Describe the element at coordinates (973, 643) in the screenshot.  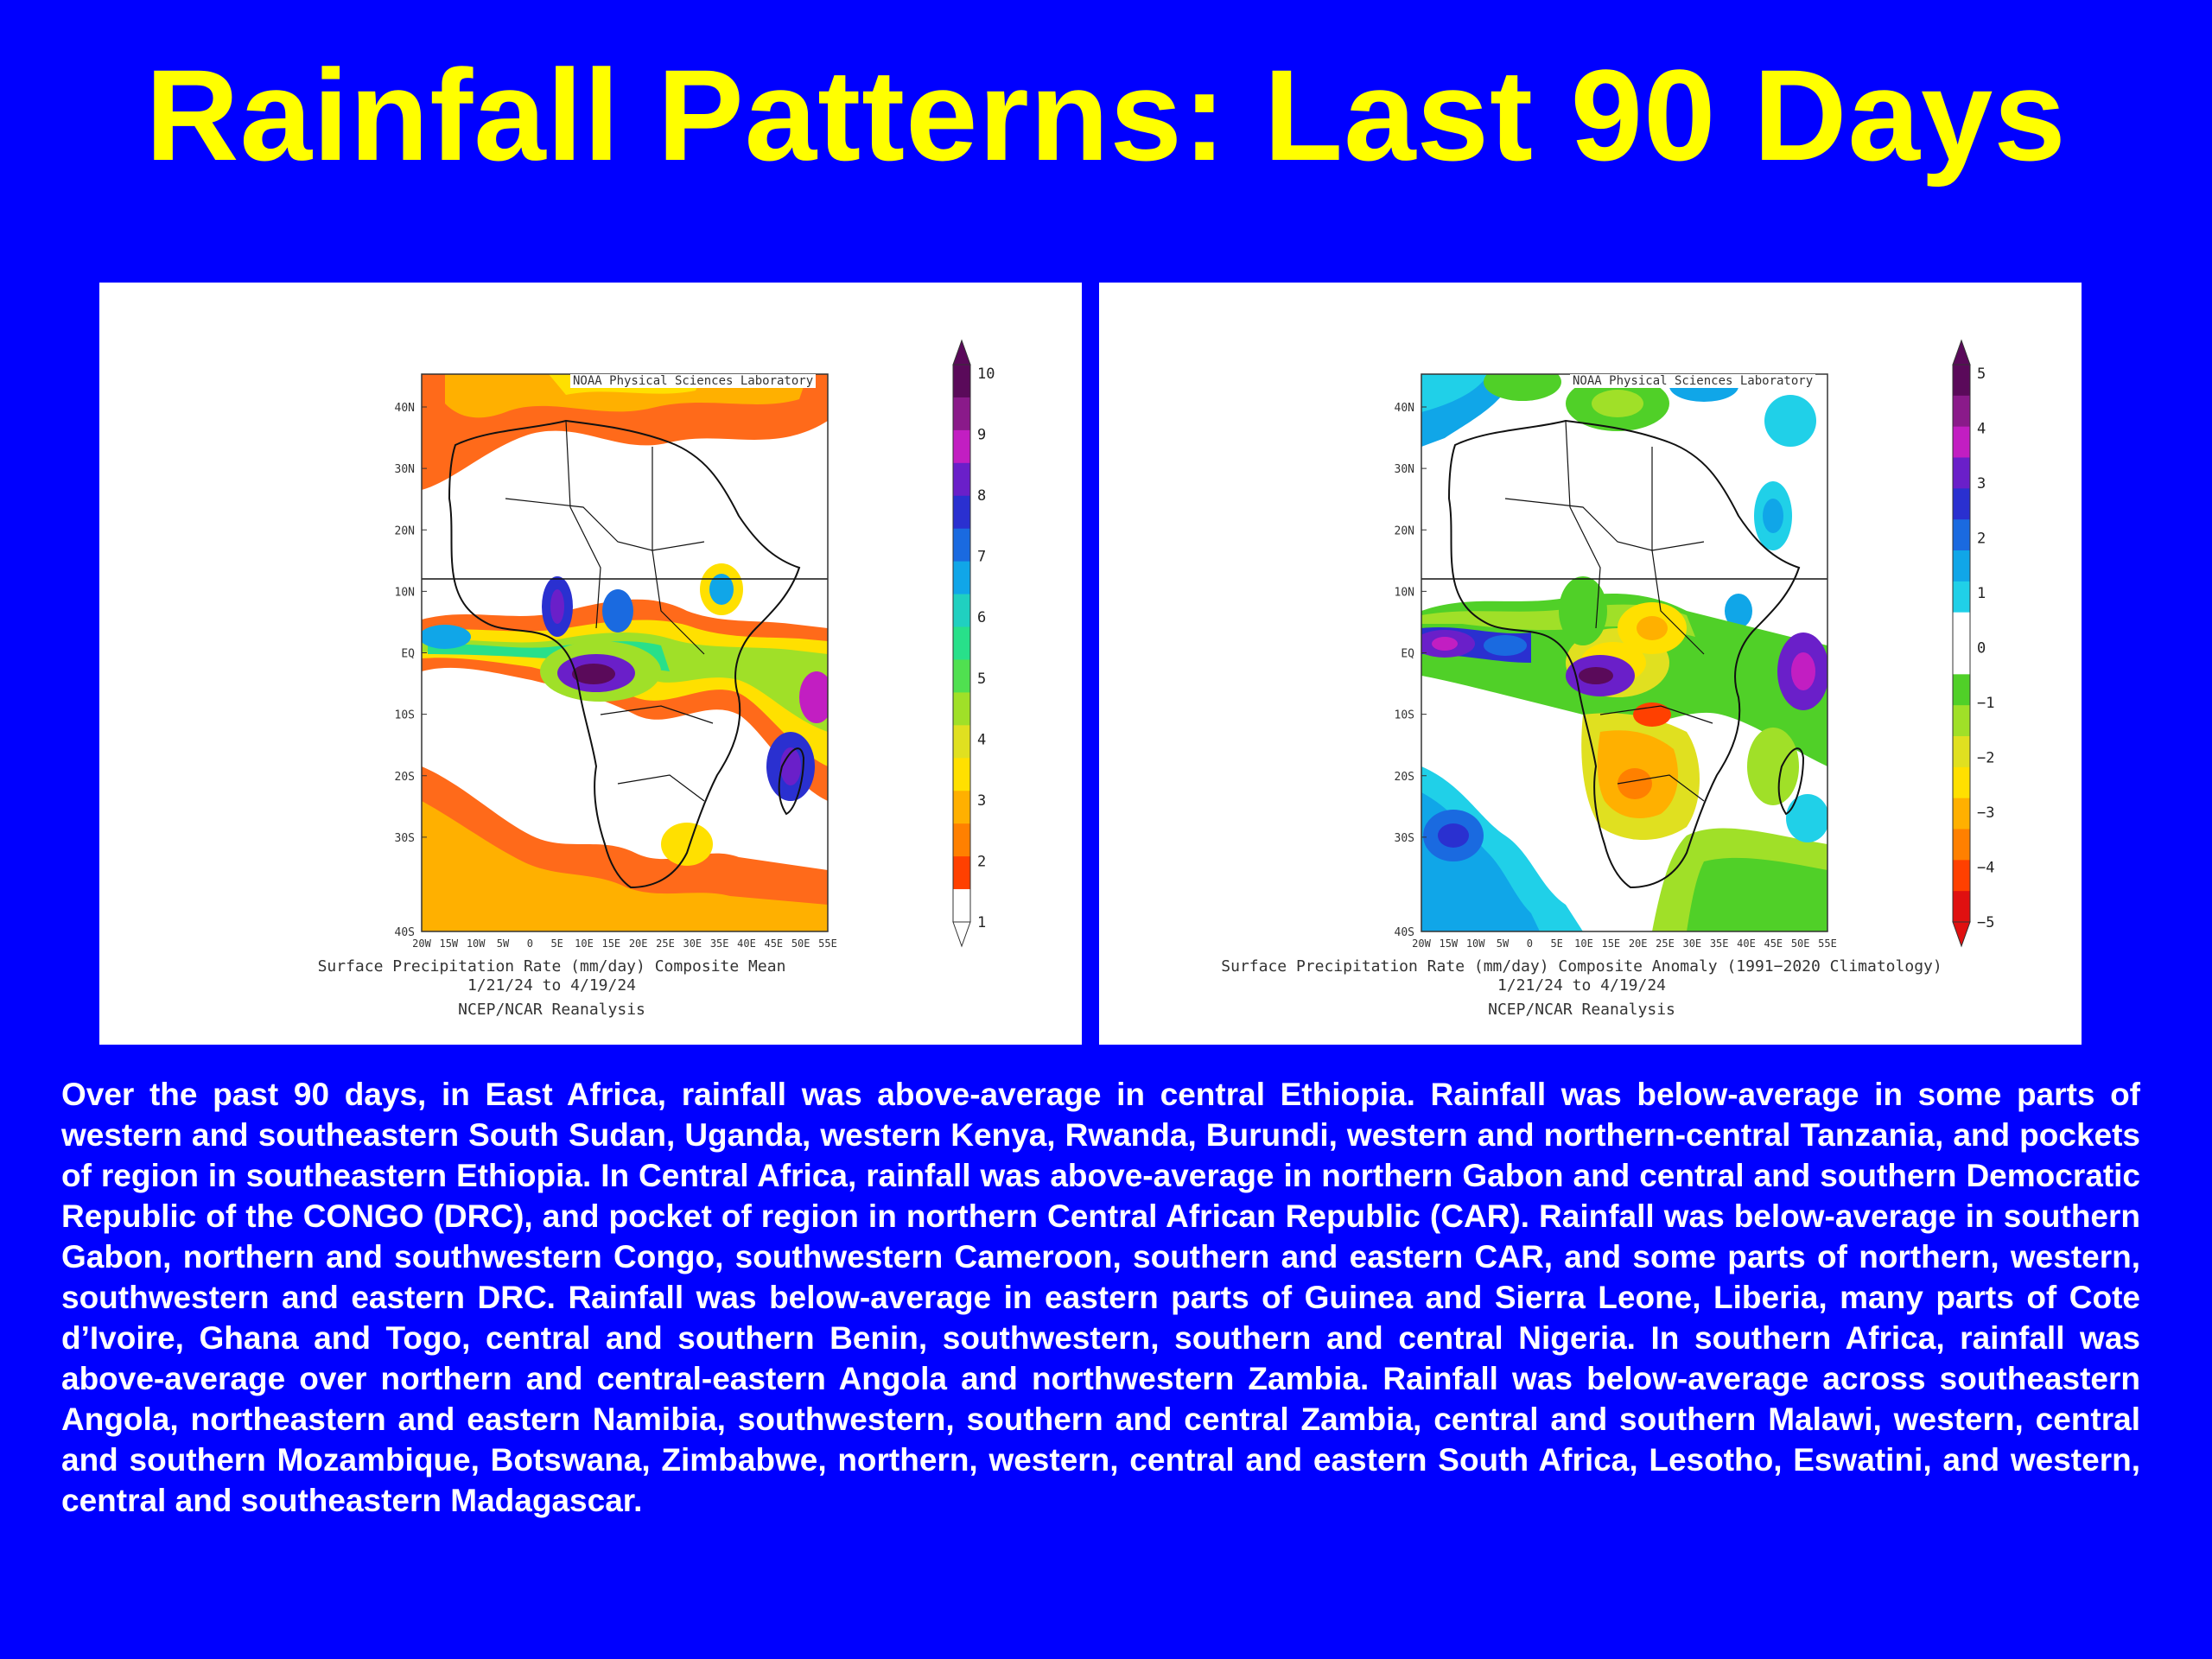
I see `colorbar: 10 9 8 7 6 5 4 3 2 1` at that location.